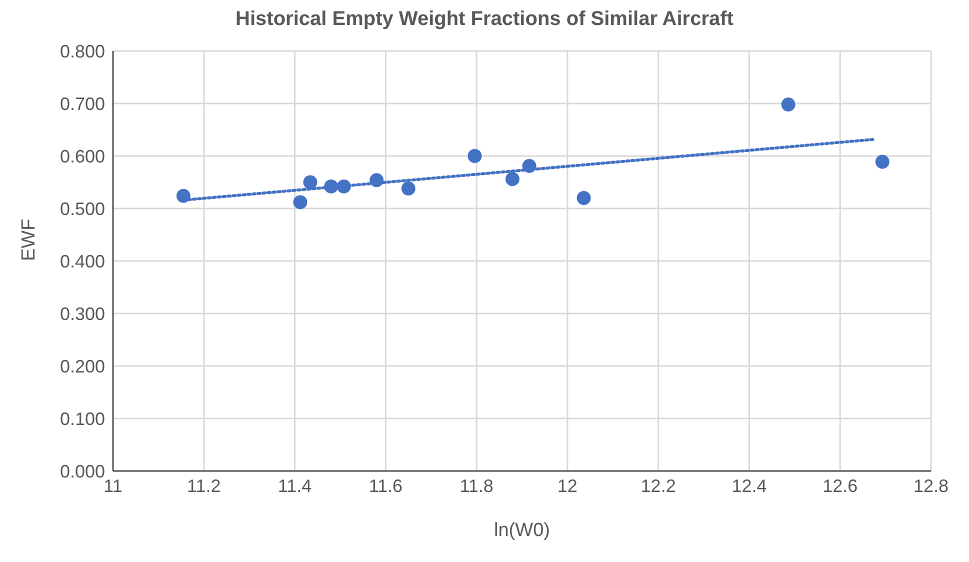 The width and height of the screenshot is (969, 562). I want to click on y-tick-label: 0.000, so click(82, 471).